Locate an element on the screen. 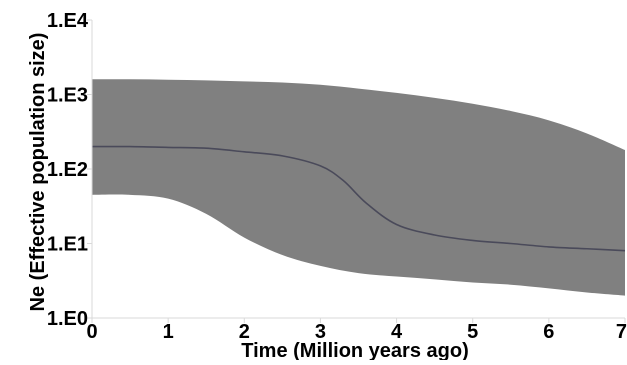 This screenshot has height=365, width=627. x-tick-label: 4 is located at coordinates (397, 332).